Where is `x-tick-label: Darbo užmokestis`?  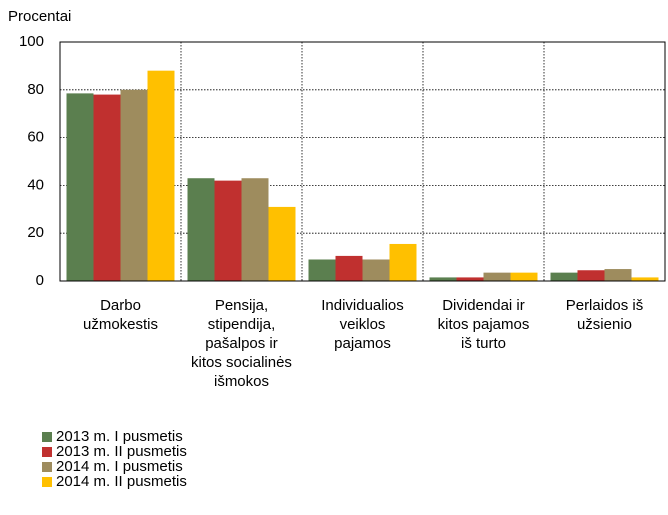
x-tick-label: Darbo užmokestis is located at coordinates (120, 315).